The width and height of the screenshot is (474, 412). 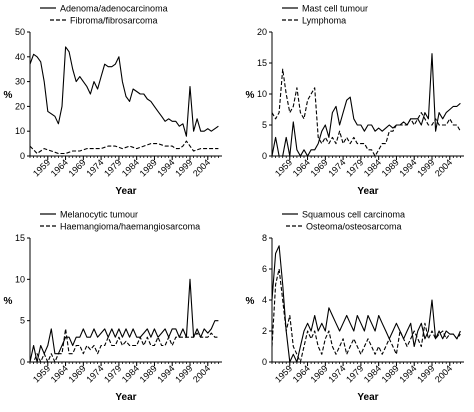 I want to click on chart-3-y-tick-label: 5, so click(x=22, y=321).